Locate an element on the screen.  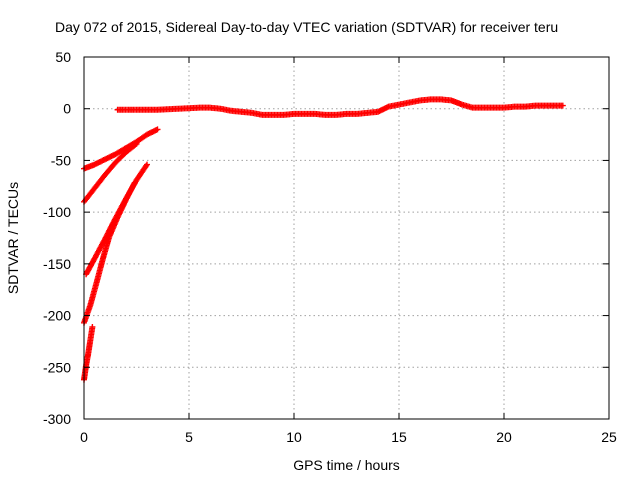
x-tick-label: 10 is located at coordinates (294, 437).